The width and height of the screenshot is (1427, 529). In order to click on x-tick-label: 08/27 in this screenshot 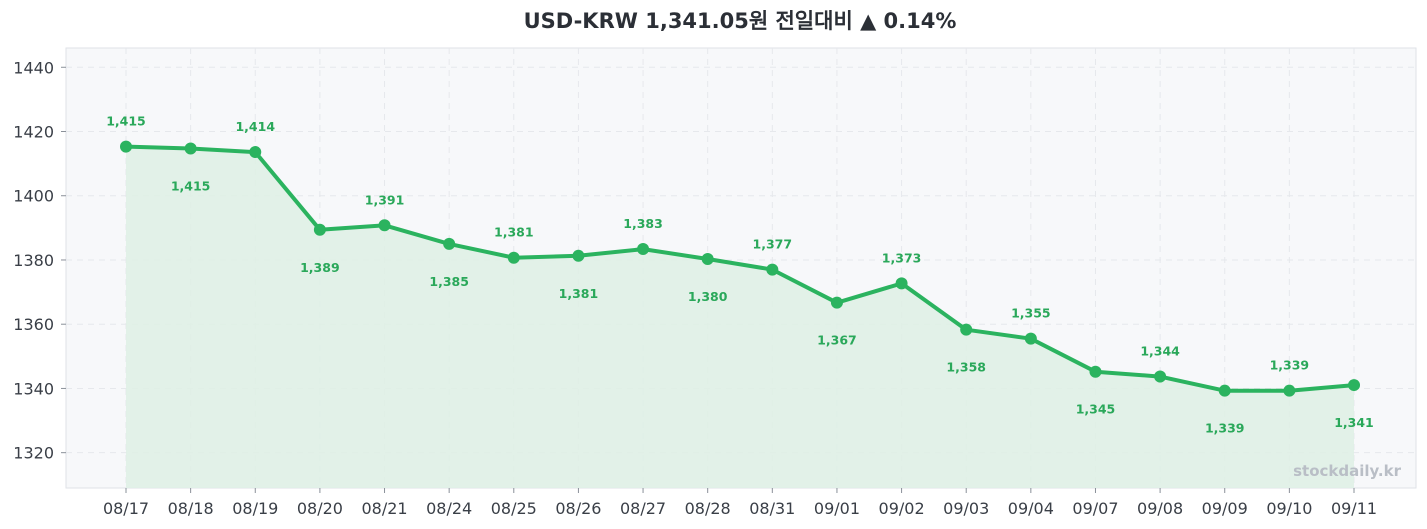, I will do `click(643, 508)`.